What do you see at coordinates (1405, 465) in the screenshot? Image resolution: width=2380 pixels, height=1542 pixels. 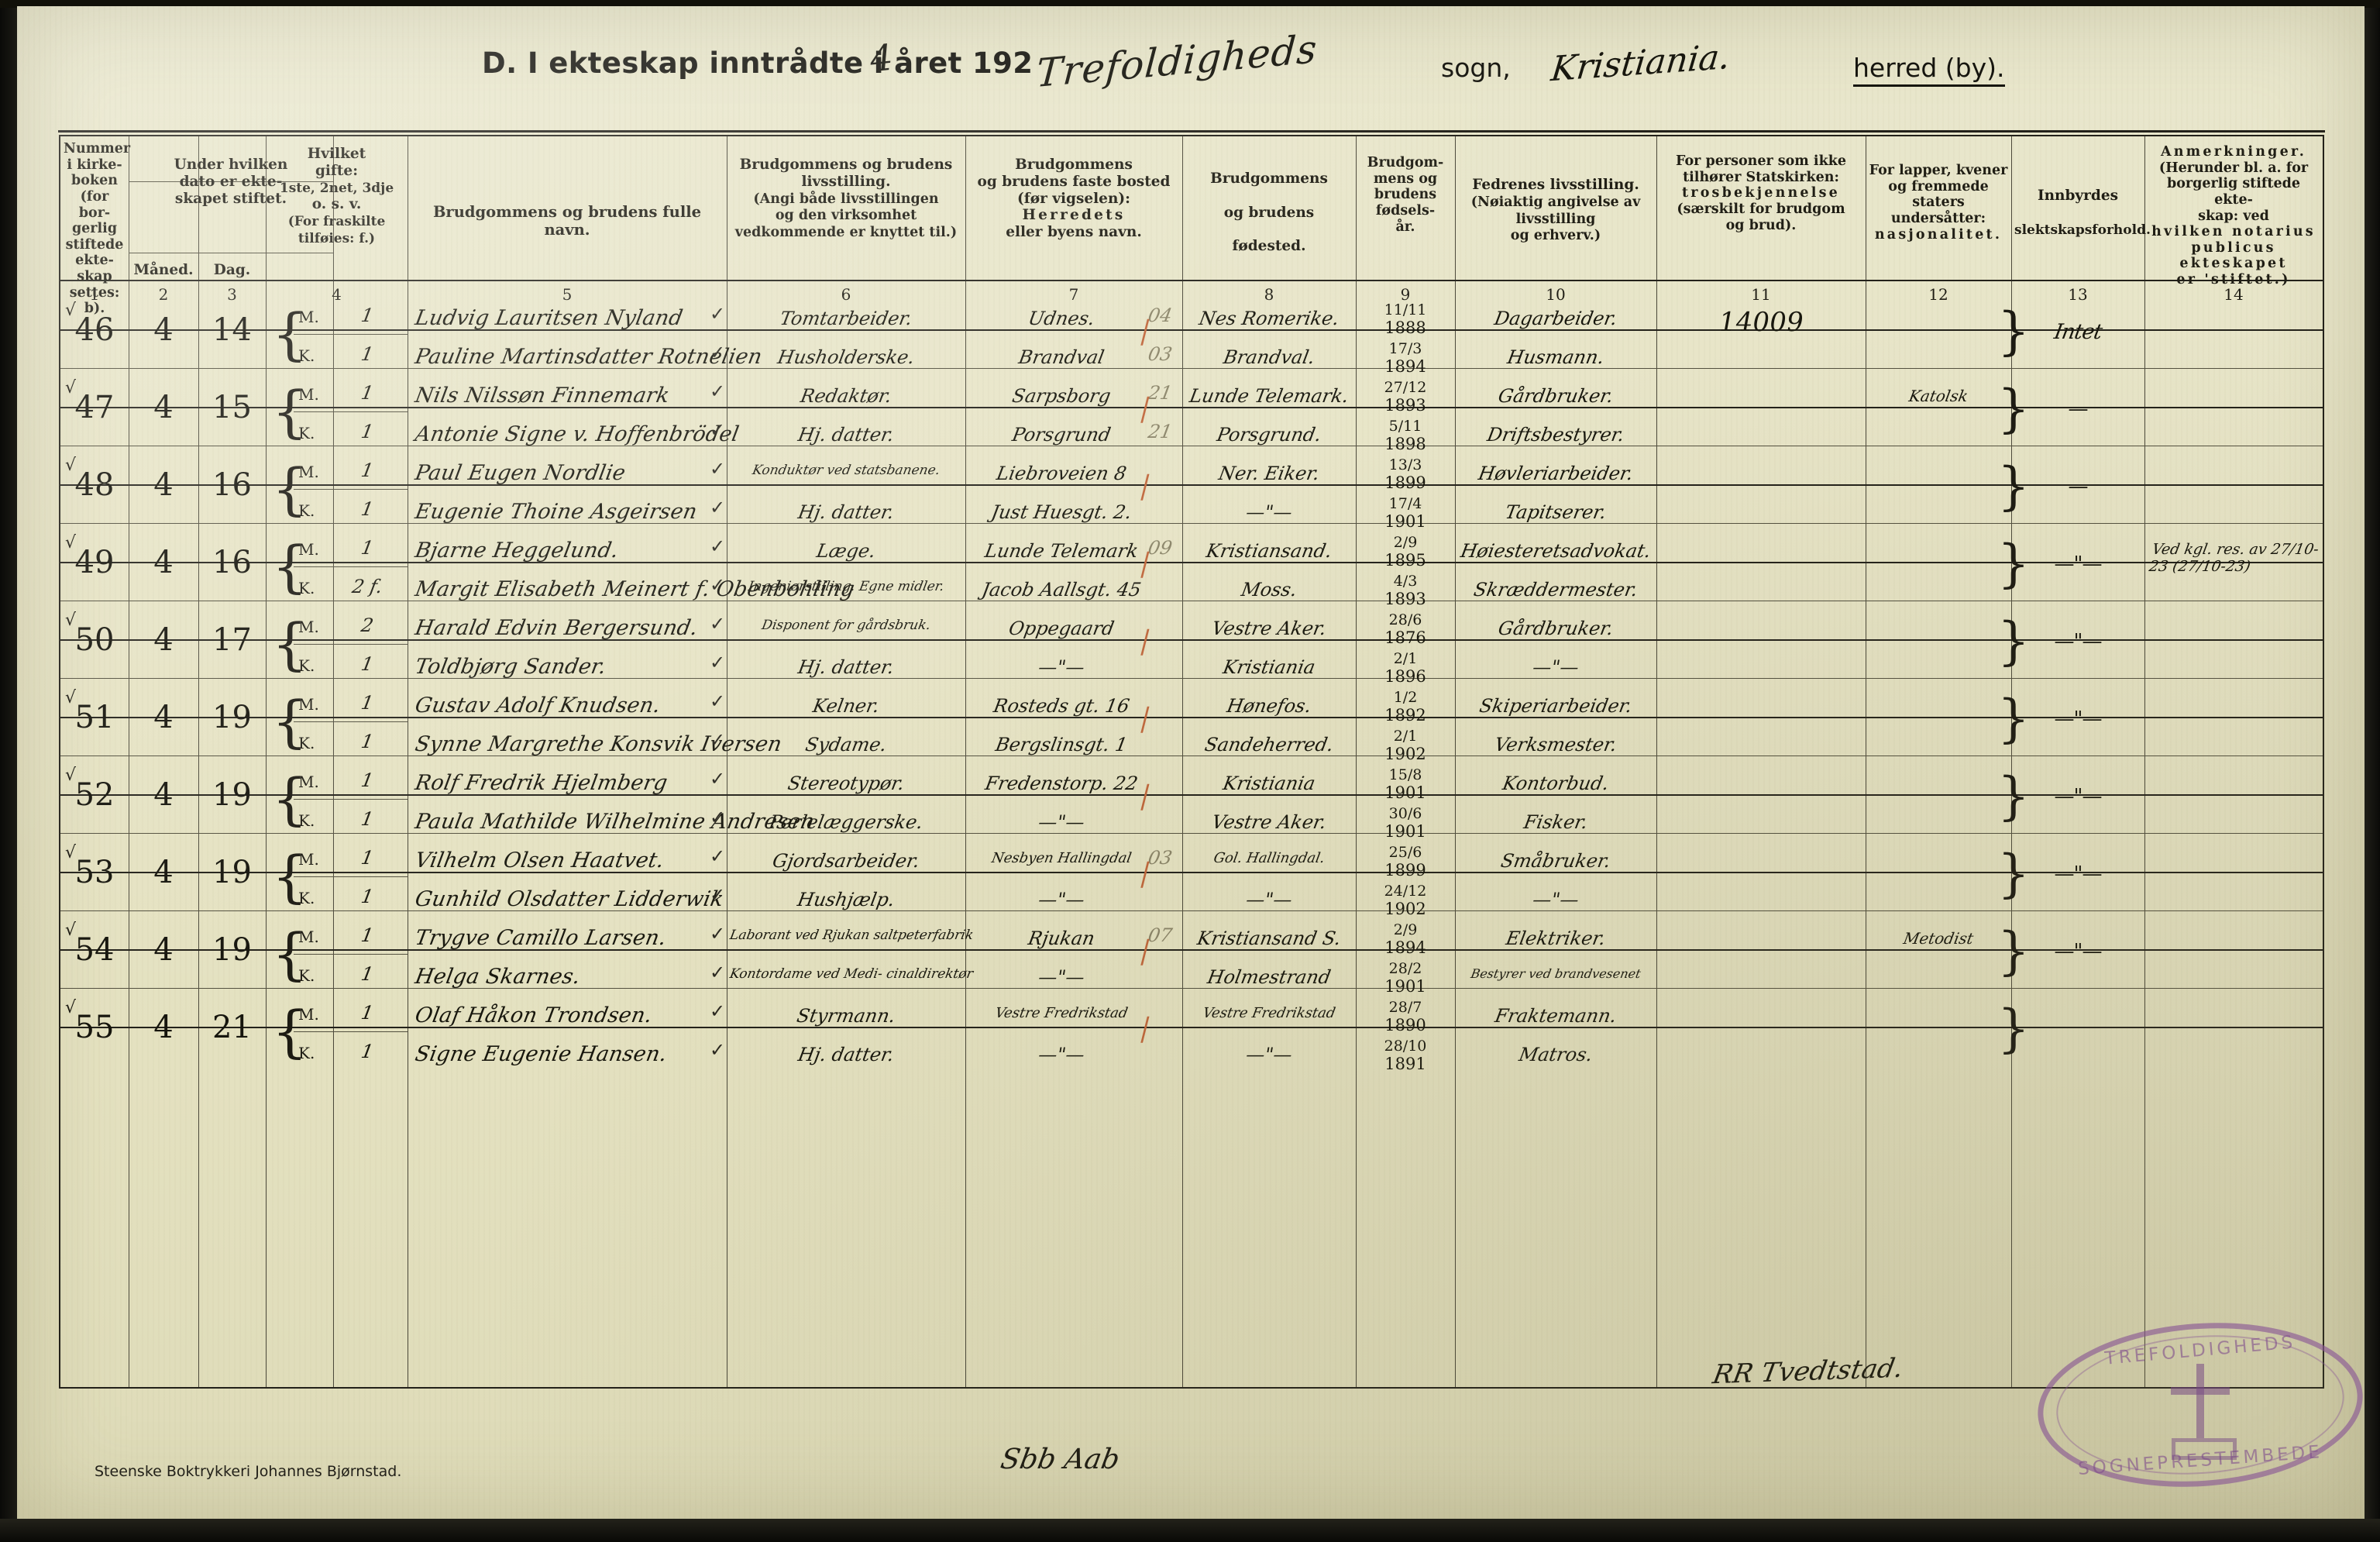 I see `groom-birth-date: 13/3` at bounding box center [1405, 465].